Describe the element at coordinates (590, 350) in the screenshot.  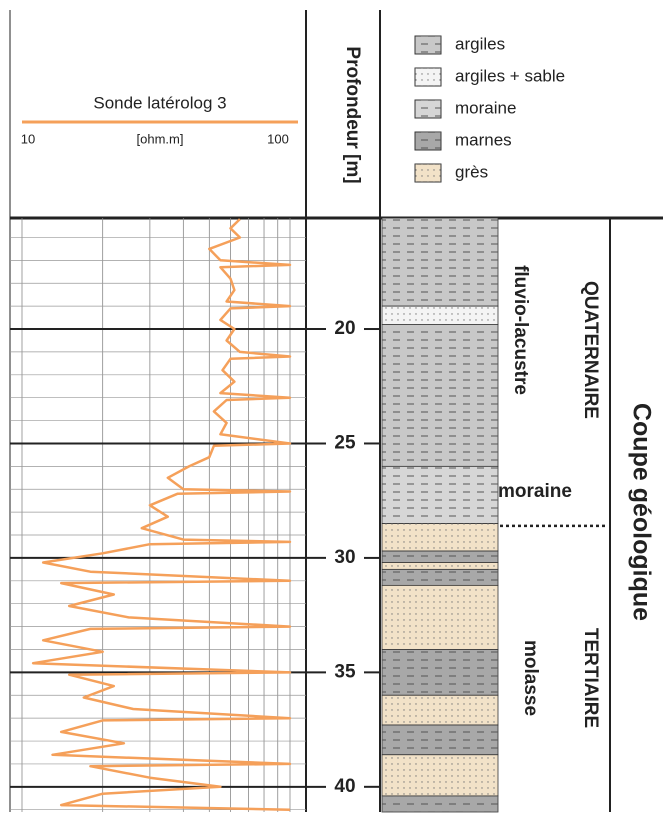
I see `annotation: QUATERNAIRE` at that location.